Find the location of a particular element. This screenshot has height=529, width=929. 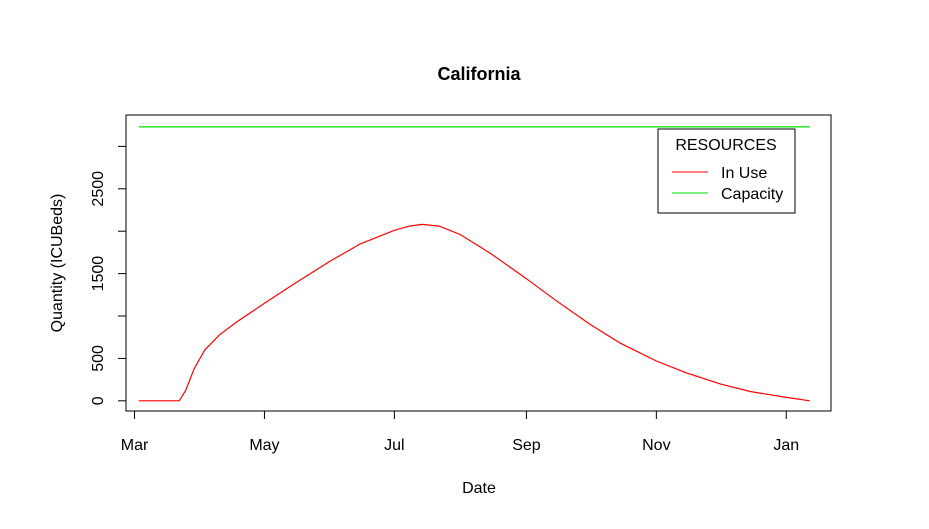

y-tick-label: 1500 is located at coordinates (98, 274).